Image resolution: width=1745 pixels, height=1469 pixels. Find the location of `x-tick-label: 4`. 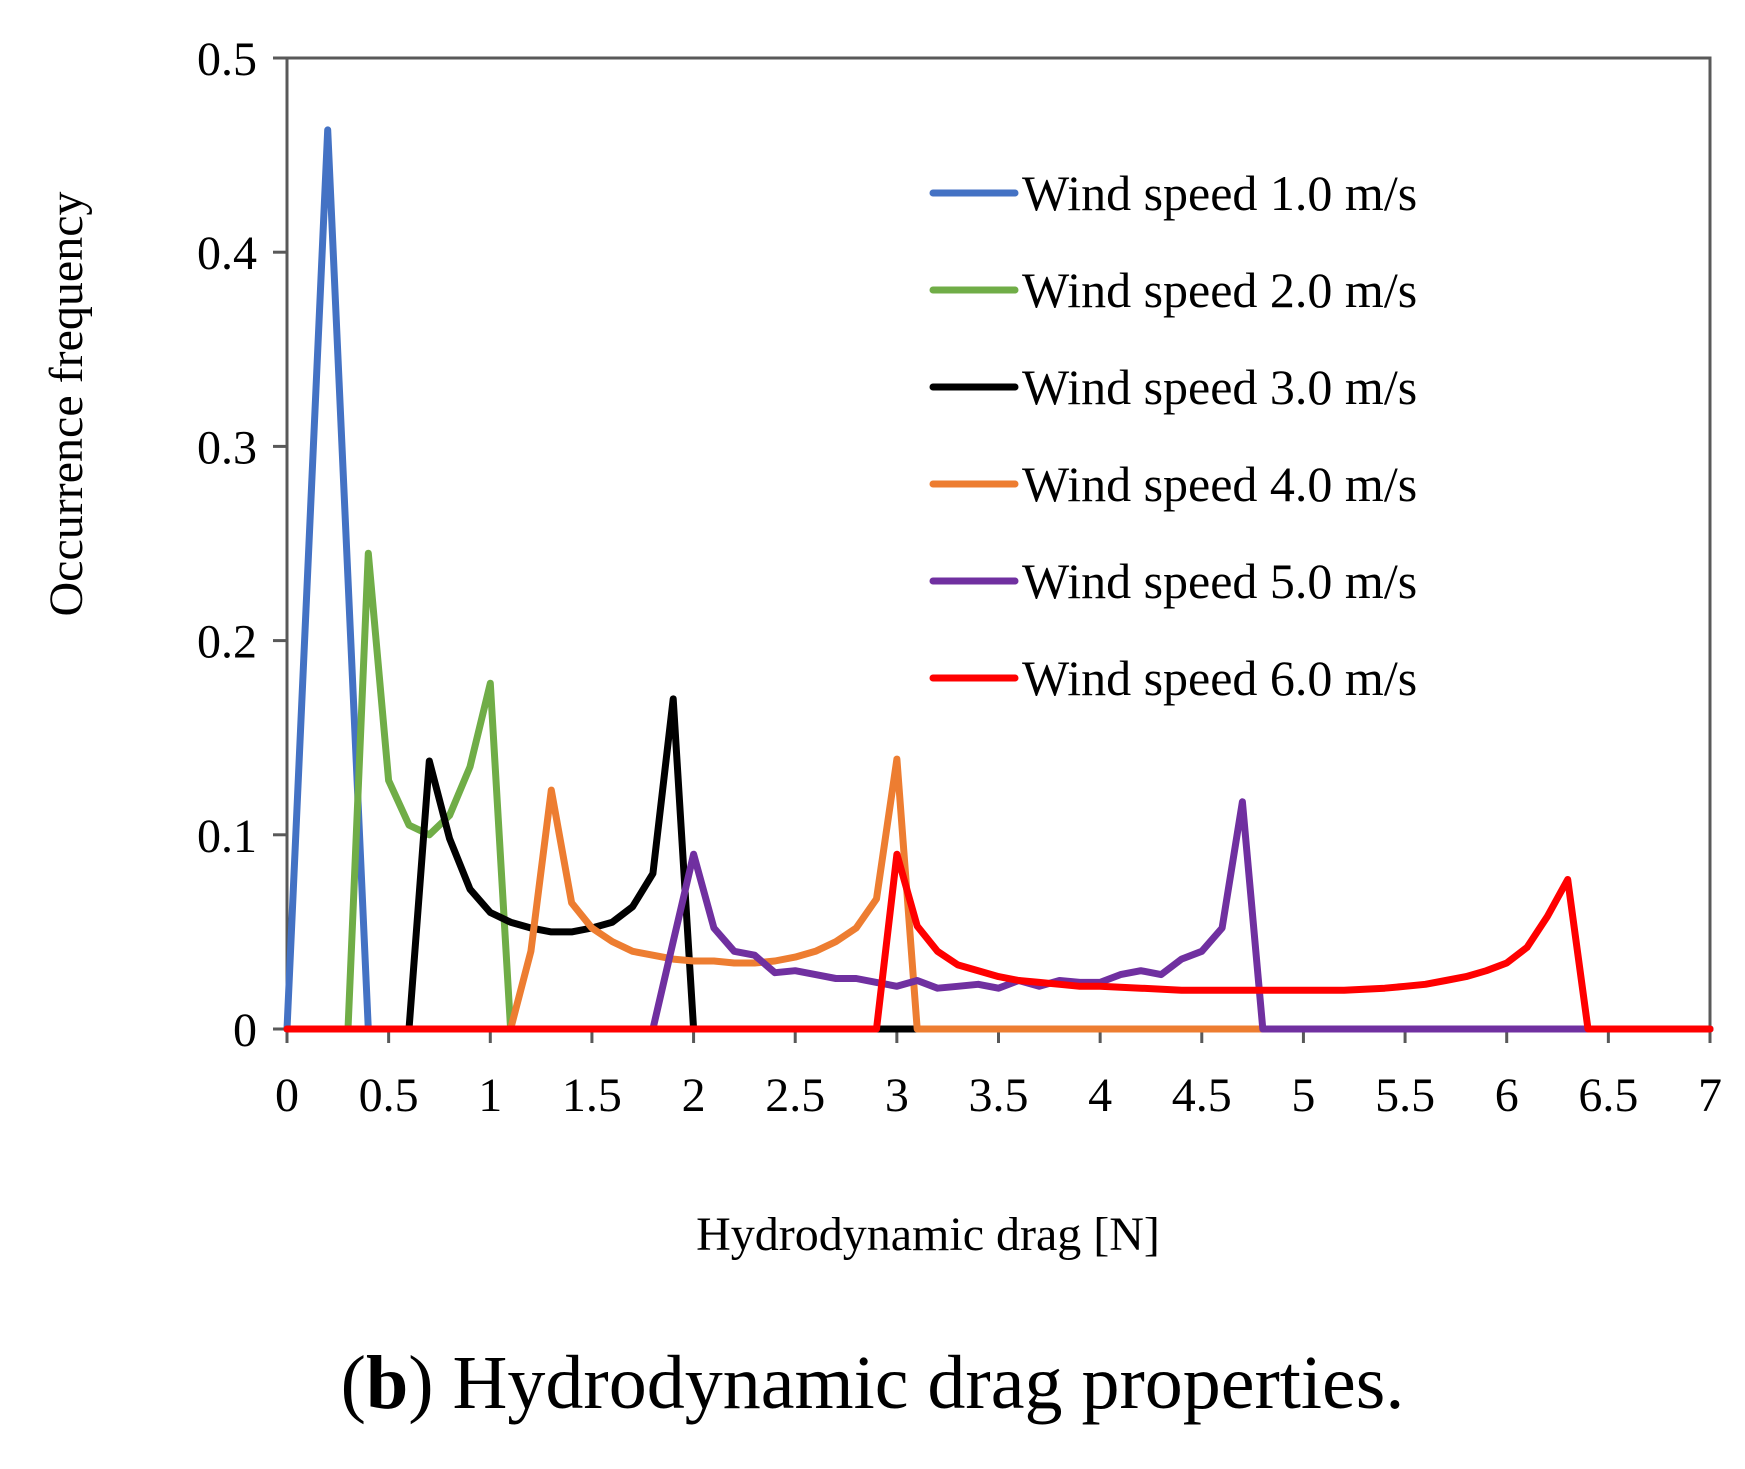

x-tick-label: 4 is located at coordinates (1100, 1095).